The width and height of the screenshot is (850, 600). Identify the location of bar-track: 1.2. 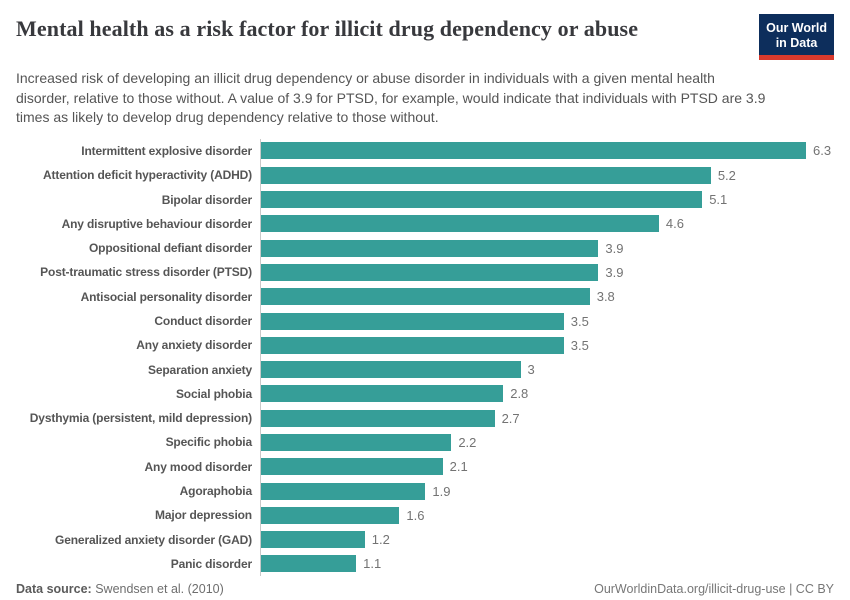
(547, 539).